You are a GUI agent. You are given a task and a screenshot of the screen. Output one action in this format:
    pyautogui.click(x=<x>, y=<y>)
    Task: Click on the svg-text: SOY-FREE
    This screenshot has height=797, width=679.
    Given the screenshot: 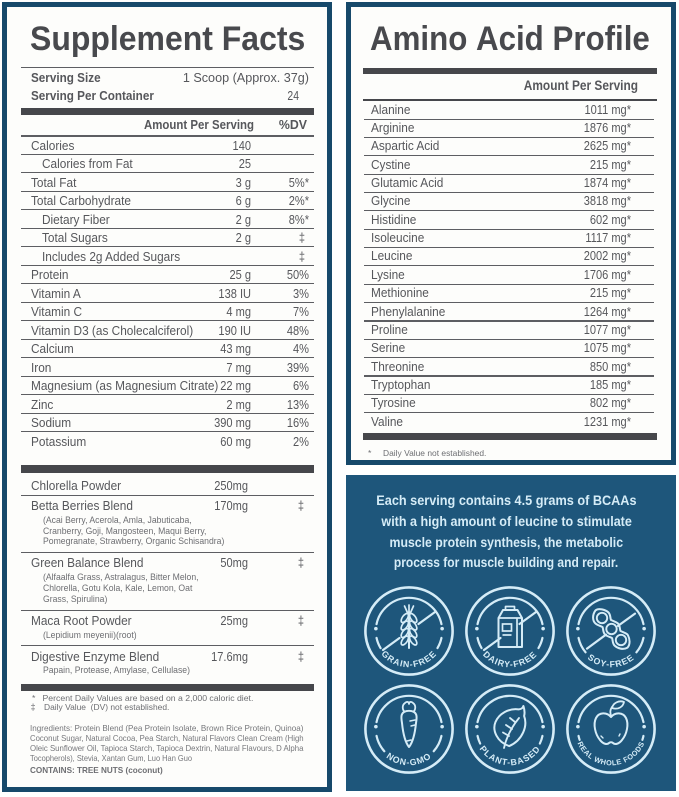 What is the action you would take?
    pyautogui.click(x=611, y=660)
    